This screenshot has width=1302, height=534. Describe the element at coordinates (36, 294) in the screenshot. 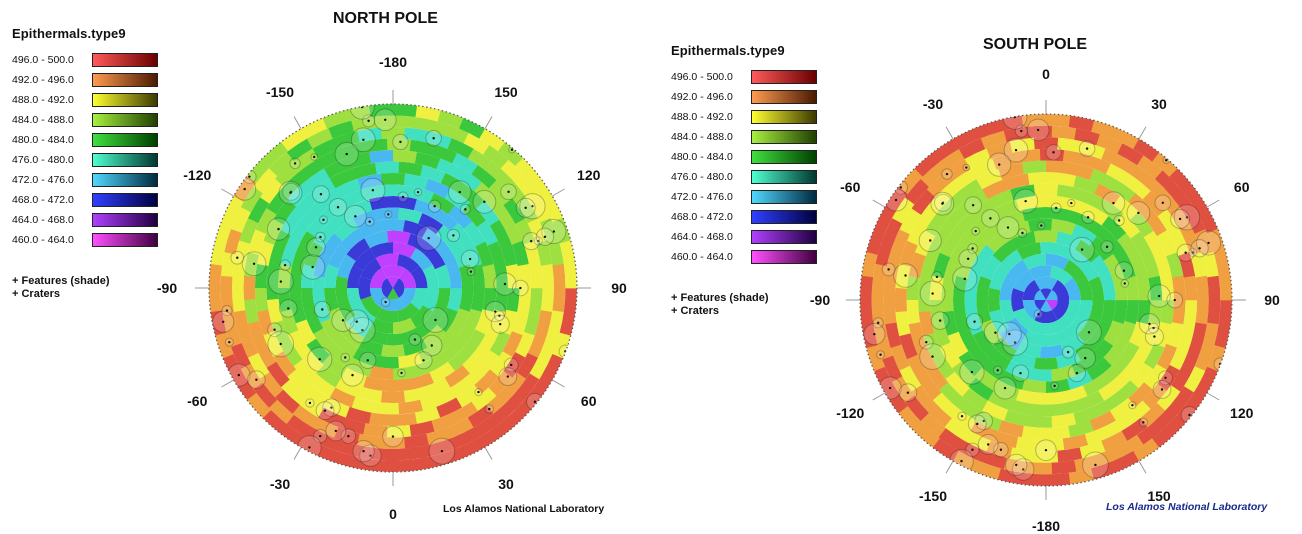

I see `north-legend-note-craters: + Craters` at that location.